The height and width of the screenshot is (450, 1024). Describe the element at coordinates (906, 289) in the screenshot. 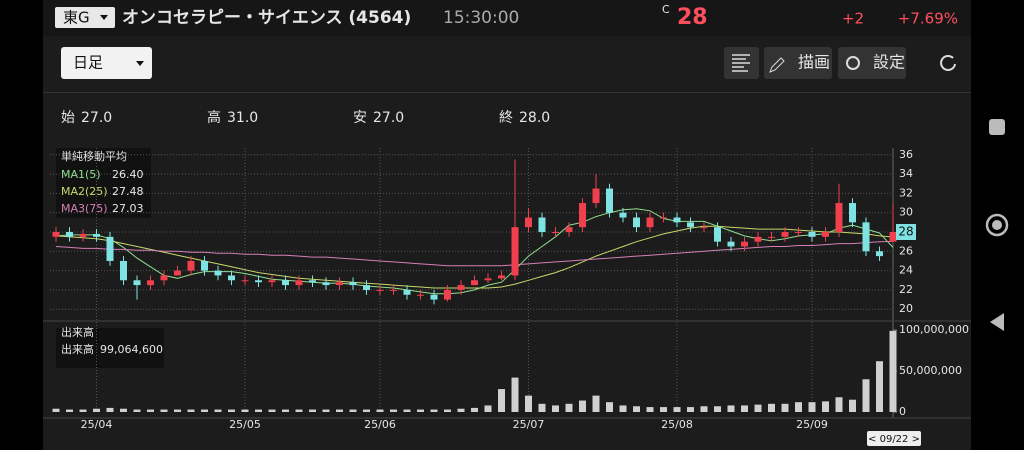

I see `y-tick-label: 22` at that location.